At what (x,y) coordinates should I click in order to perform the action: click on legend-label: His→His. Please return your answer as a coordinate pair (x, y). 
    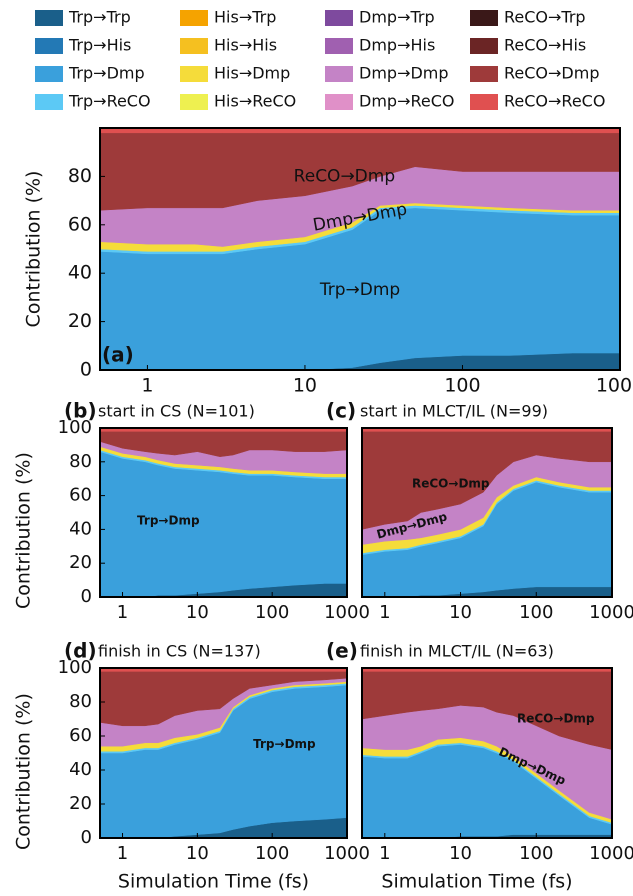
    Looking at the image, I should click on (245, 45).